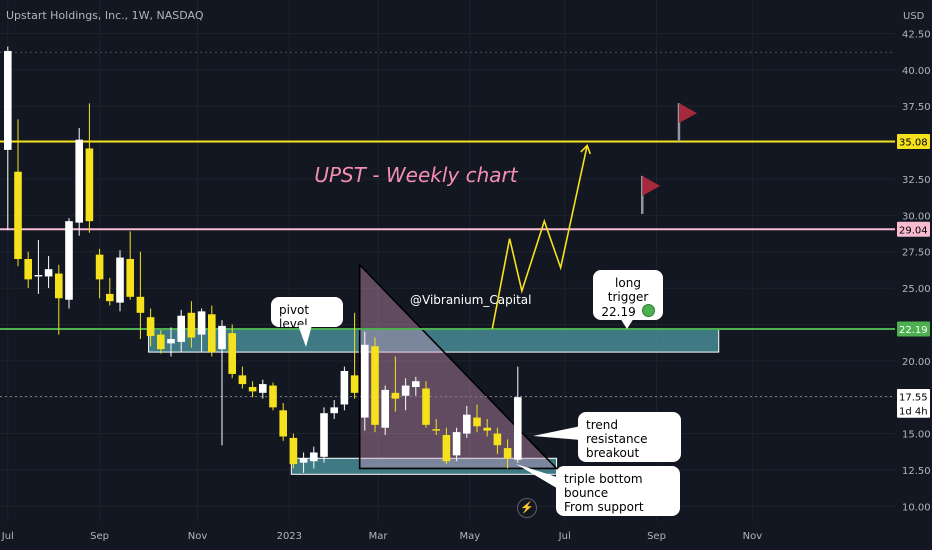 The width and height of the screenshot is (932, 550). I want to click on price-badge-label: 17.55, so click(913, 397).